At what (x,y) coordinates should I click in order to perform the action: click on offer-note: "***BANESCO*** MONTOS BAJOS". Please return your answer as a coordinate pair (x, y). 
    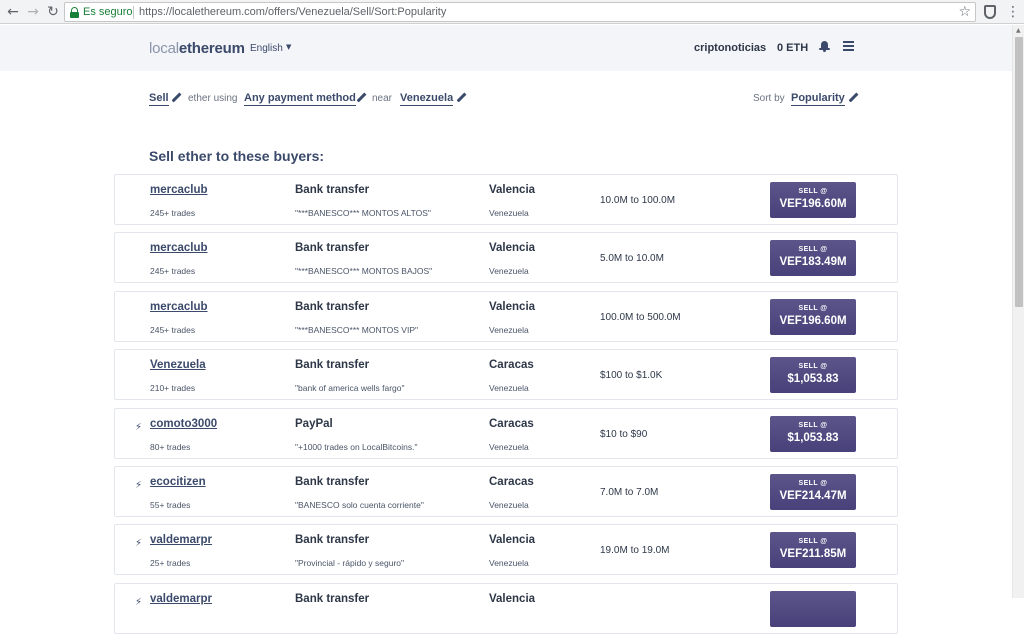
    Looking at the image, I should click on (364, 271).